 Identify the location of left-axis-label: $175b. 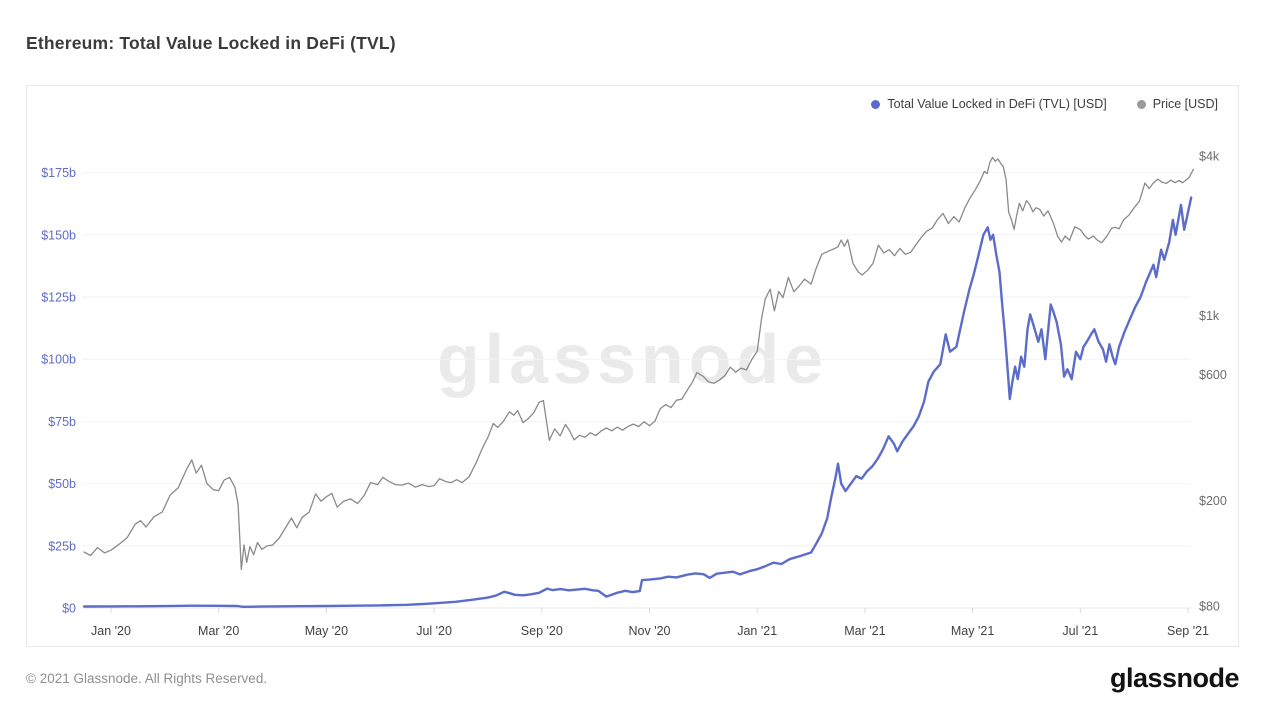
(58, 173).